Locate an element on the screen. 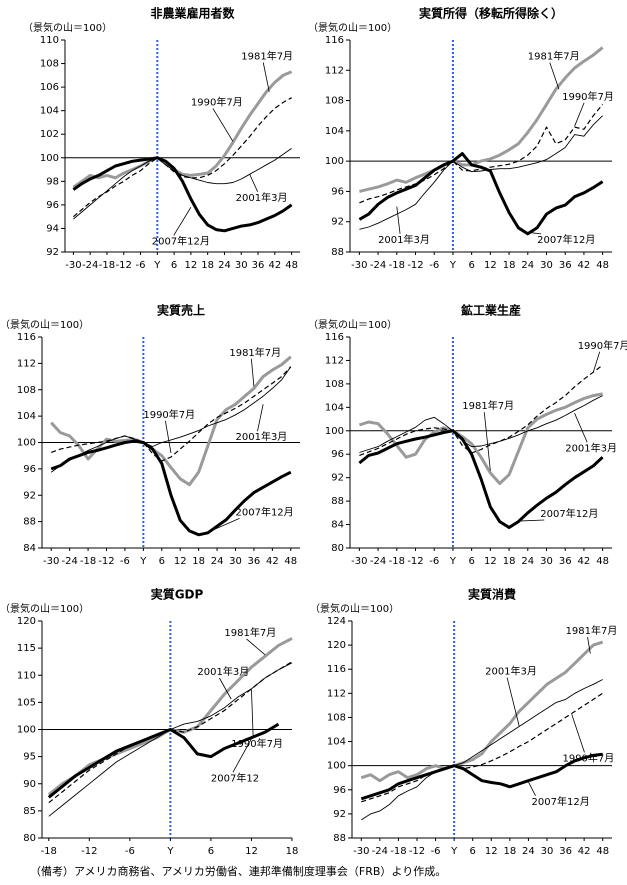 The width and height of the screenshot is (627, 885). y-tick-label: 94 is located at coordinates (52, 228).